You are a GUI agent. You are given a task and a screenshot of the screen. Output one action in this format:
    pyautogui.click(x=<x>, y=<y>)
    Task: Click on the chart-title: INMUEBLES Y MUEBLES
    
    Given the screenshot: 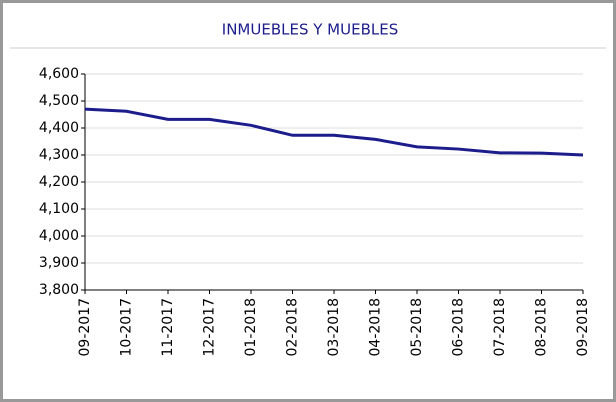 What is the action you would take?
    pyautogui.click(x=310, y=30)
    